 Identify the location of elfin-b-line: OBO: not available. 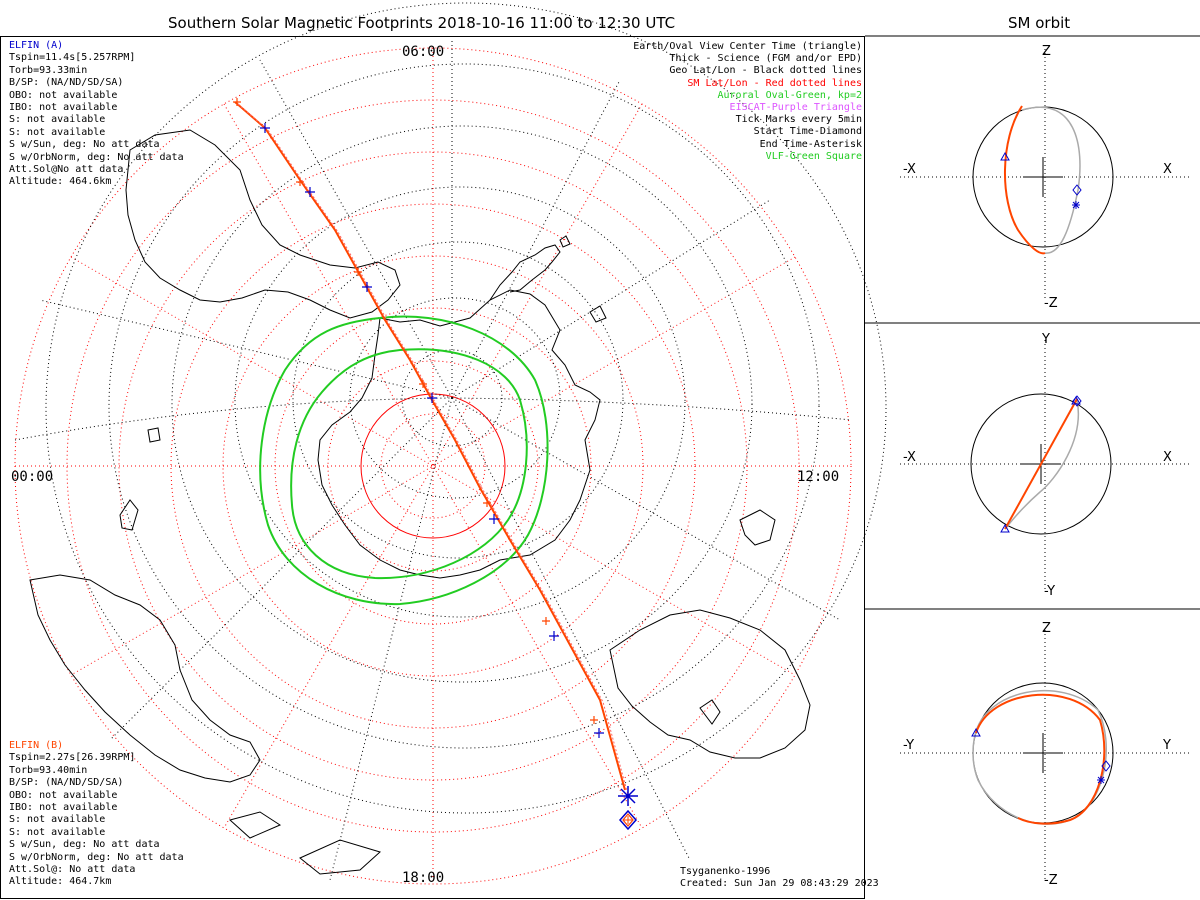
(63, 795).